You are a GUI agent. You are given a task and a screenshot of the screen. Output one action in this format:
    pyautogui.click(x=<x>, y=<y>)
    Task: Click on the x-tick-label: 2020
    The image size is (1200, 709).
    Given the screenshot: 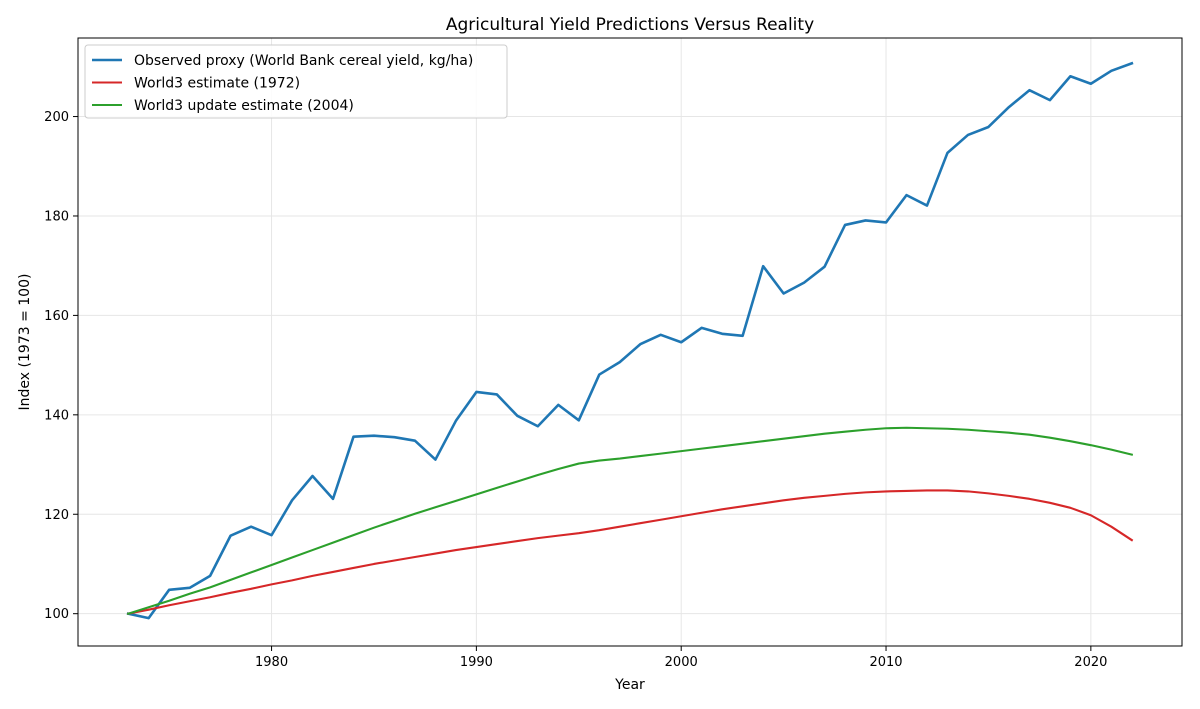 What is the action you would take?
    pyautogui.click(x=1090, y=662)
    